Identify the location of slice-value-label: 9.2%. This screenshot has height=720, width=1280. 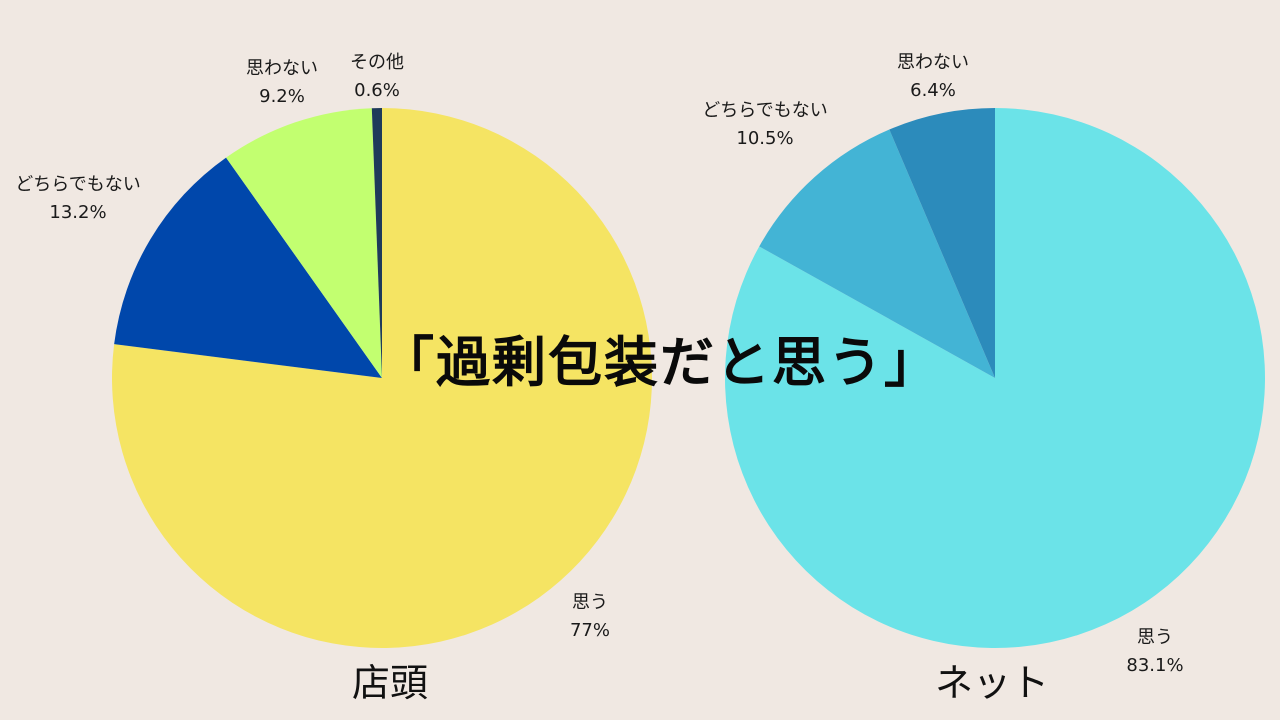
(282, 96).